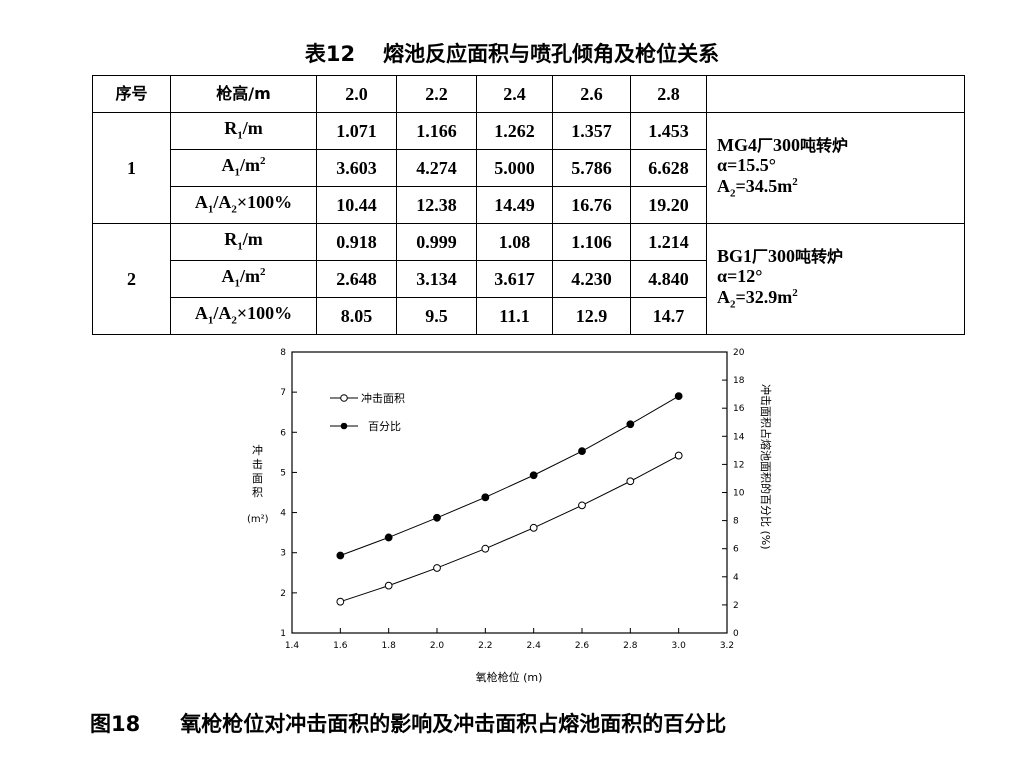  I want to click on value-cell: 16.76, so click(591, 205).